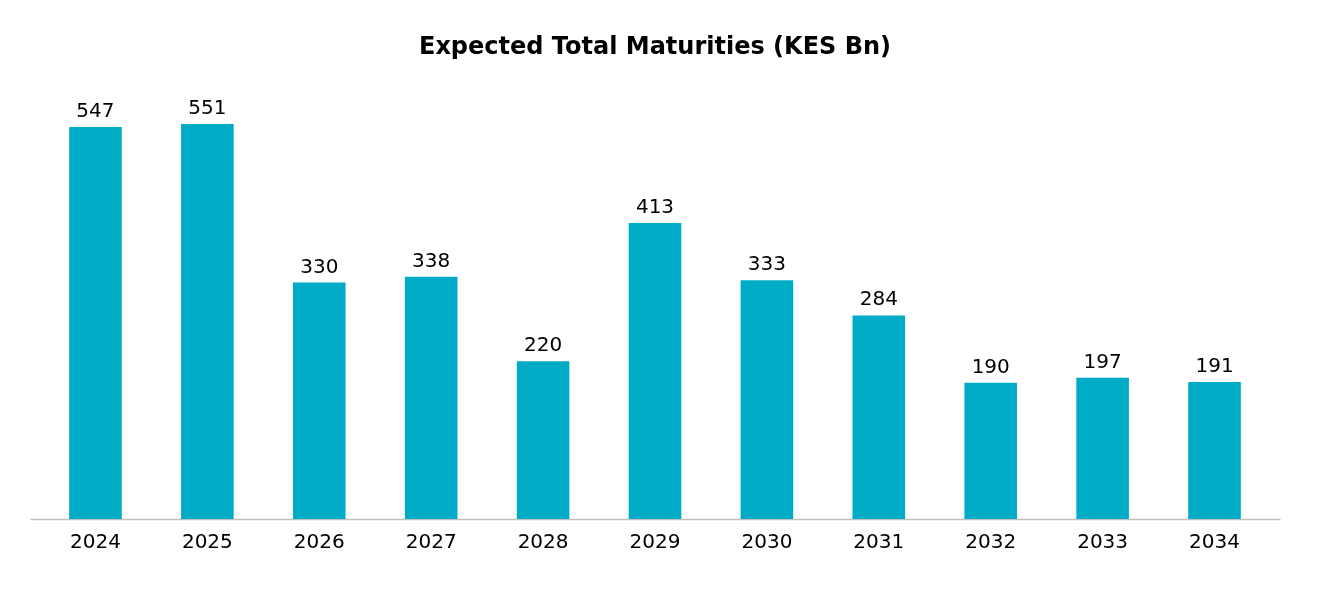 This screenshot has height=601, width=1340. I want to click on x-tick-label: 2030, so click(767, 540).